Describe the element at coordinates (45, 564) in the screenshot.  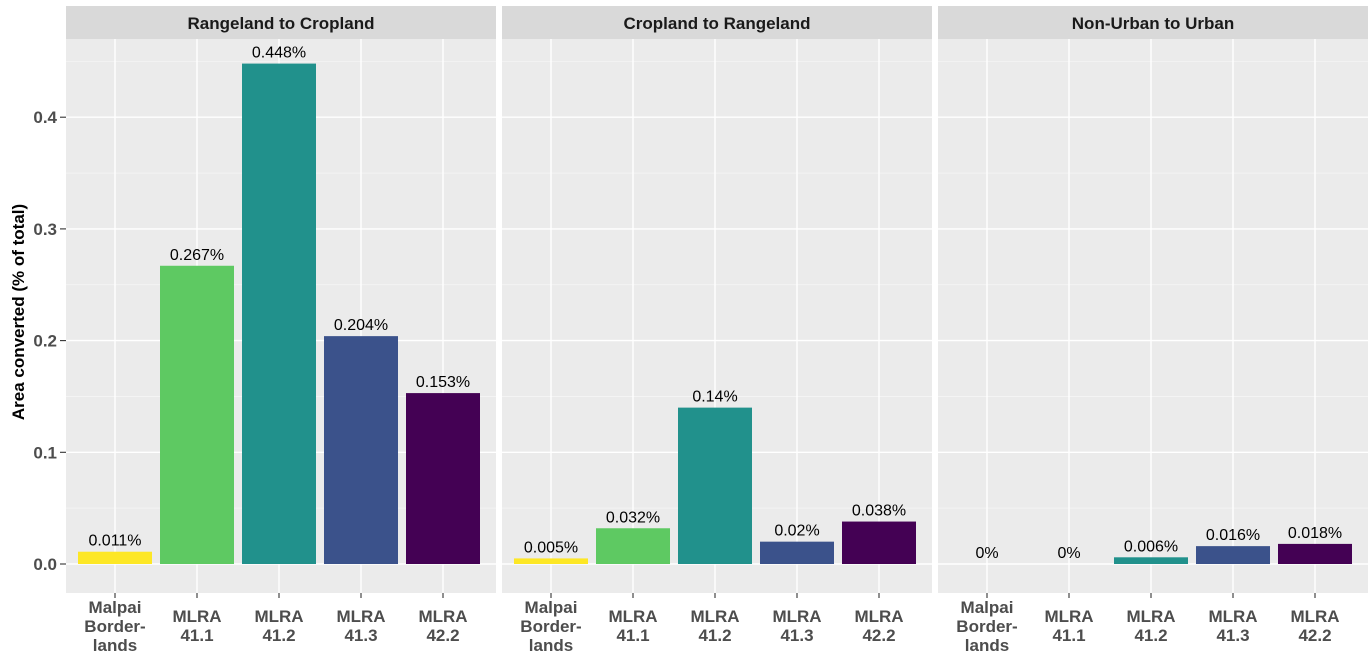
I see `y-tick-label: 0.0` at that location.